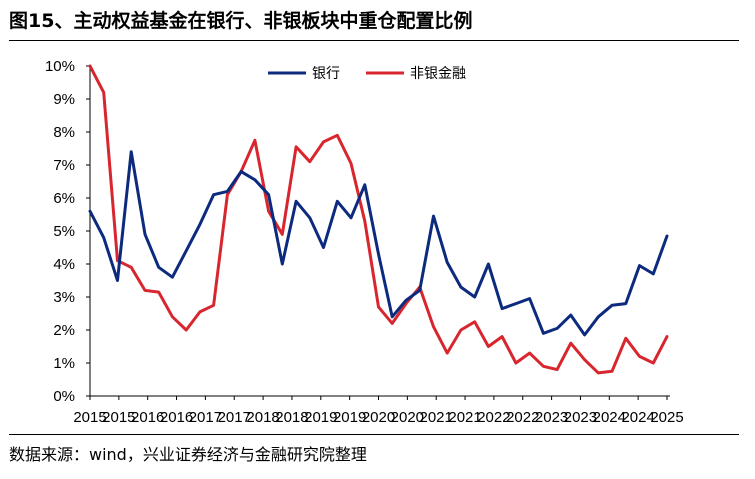  What do you see at coordinates (60, 66) in the screenshot?
I see `y-tick-label: 10%` at bounding box center [60, 66].